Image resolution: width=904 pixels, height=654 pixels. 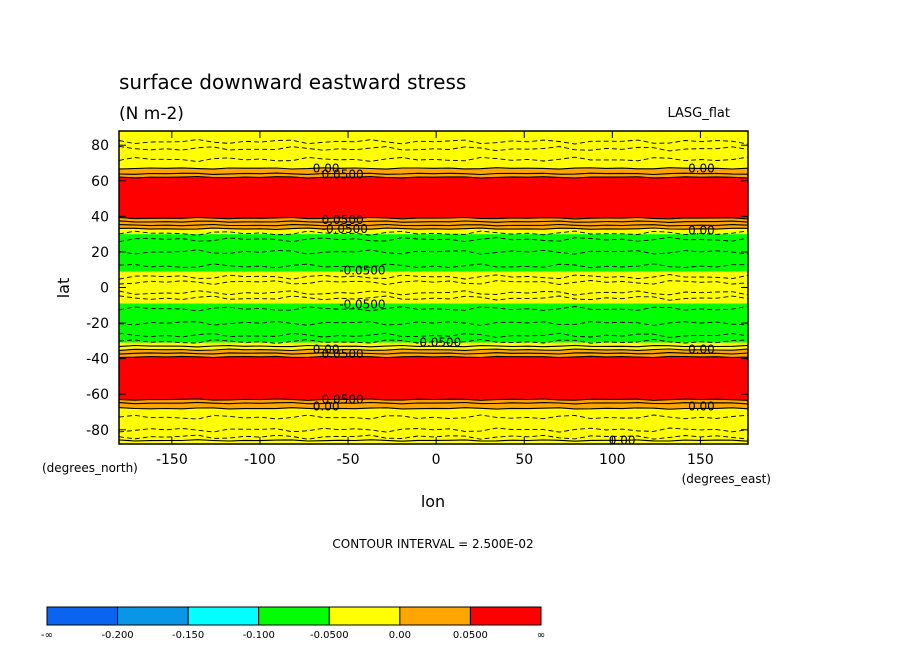 What do you see at coordinates (172, 460) in the screenshot?
I see `x-tick-label-0: -150` at bounding box center [172, 460].